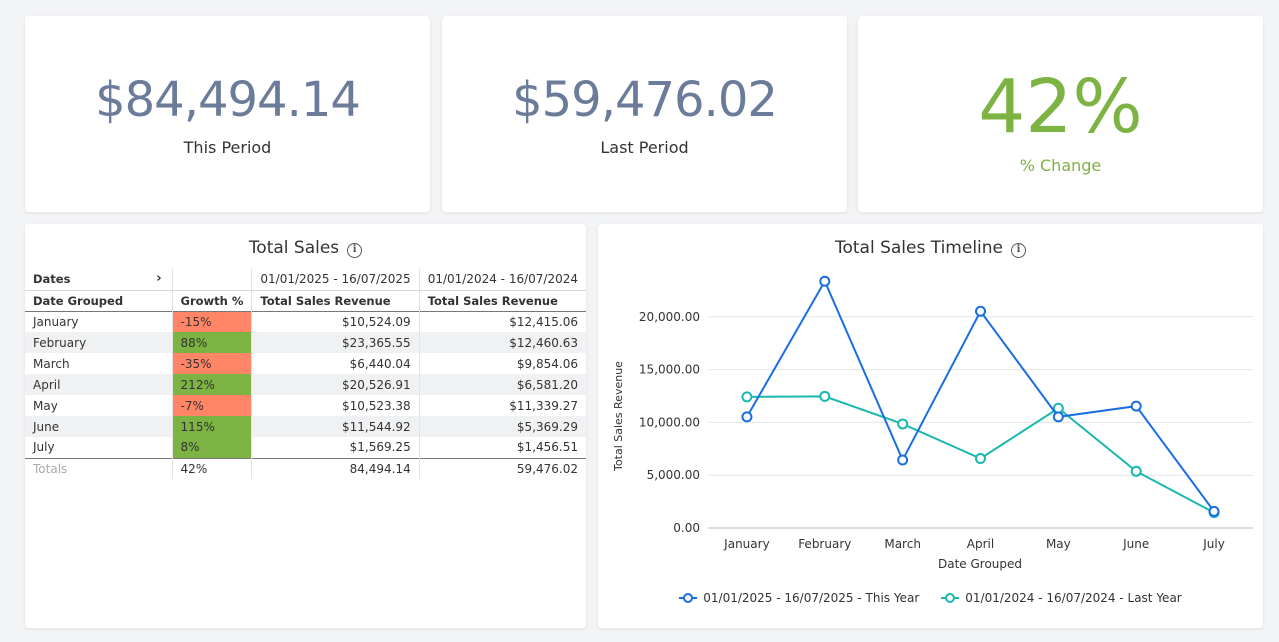 Image resolution: width=1279 pixels, height=642 pixels. I want to click on this-revenue-cell: $1,569.25, so click(335, 447).